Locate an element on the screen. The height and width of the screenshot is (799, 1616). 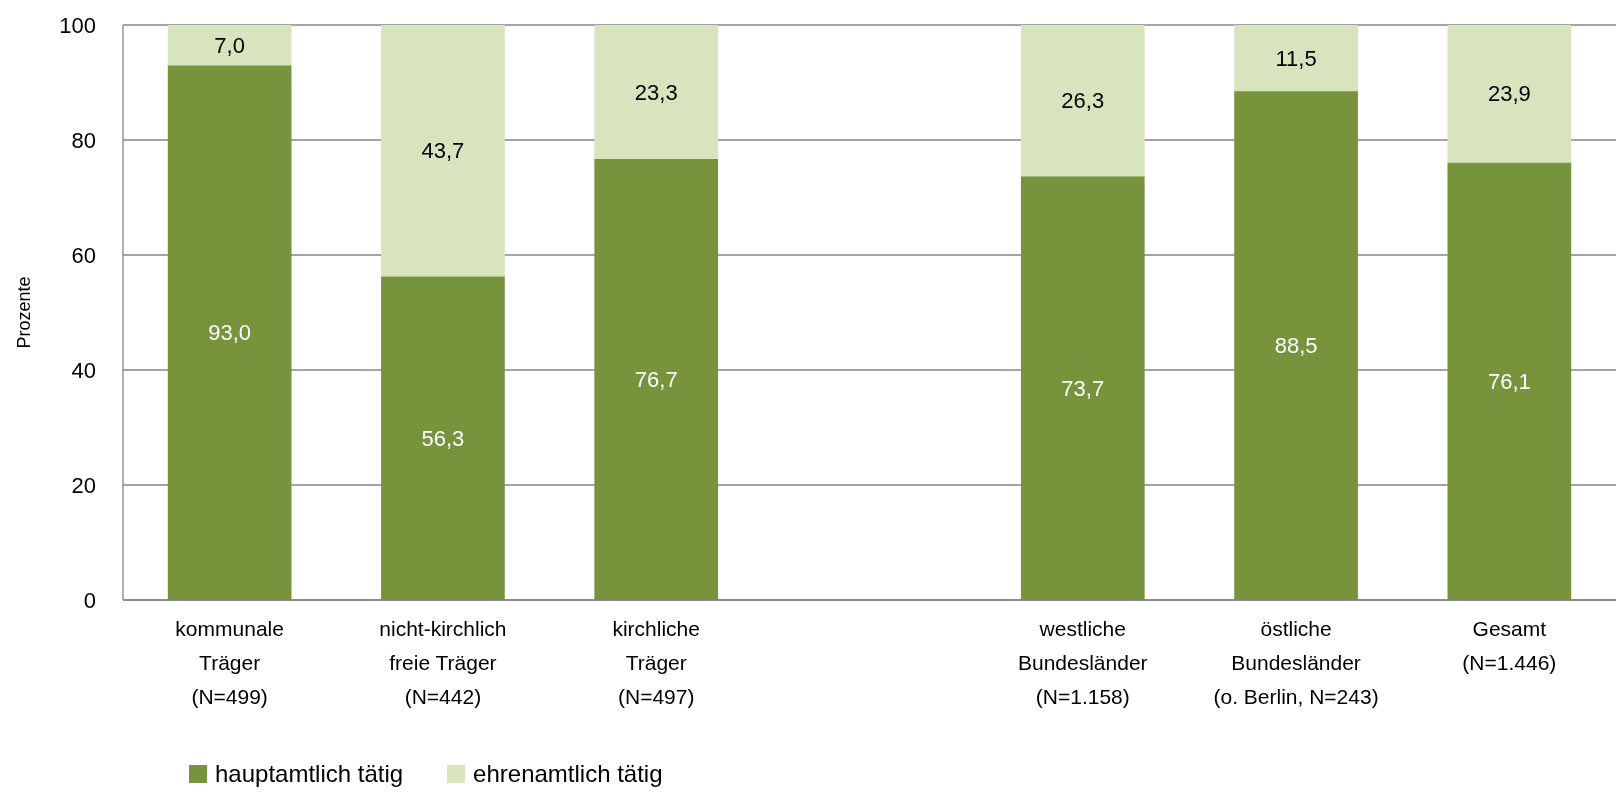
x-tick-label: Gesamt (N=1.446) is located at coordinates (1509, 645).